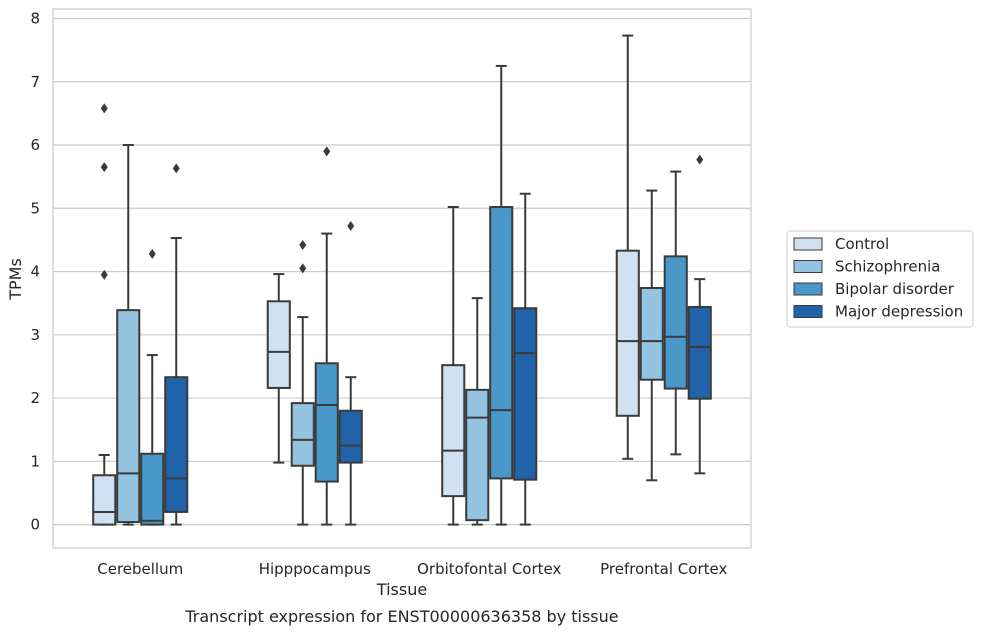 The width and height of the screenshot is (983, 634). Describe the element at coordinates (315, 569) in the screenshot. I see `x-tick-label: Hipppocampus` at that location.